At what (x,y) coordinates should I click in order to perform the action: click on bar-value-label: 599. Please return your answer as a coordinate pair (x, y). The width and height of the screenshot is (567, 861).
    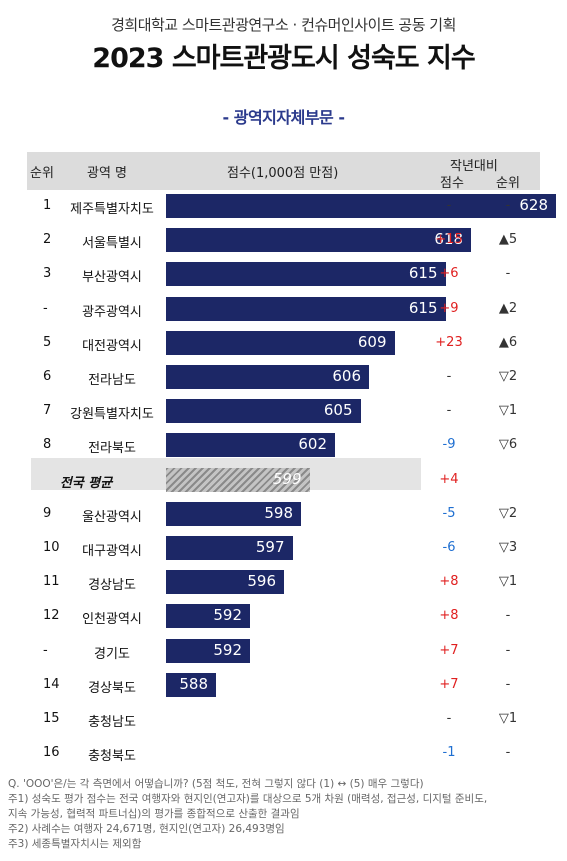
    Looking at the image, I should click on (287, 478).